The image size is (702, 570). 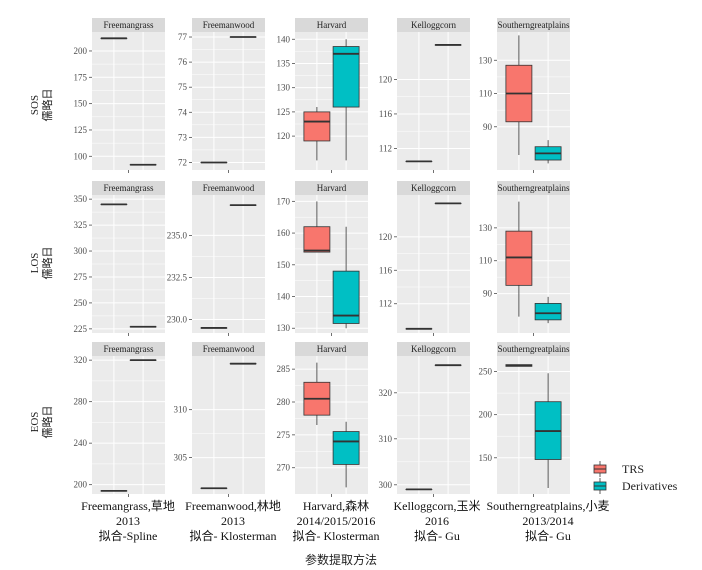 What do you see at coordinates (81, 277) in the screenshot?
I see `y-tick-label: 275` at bounding box center [81, 277].